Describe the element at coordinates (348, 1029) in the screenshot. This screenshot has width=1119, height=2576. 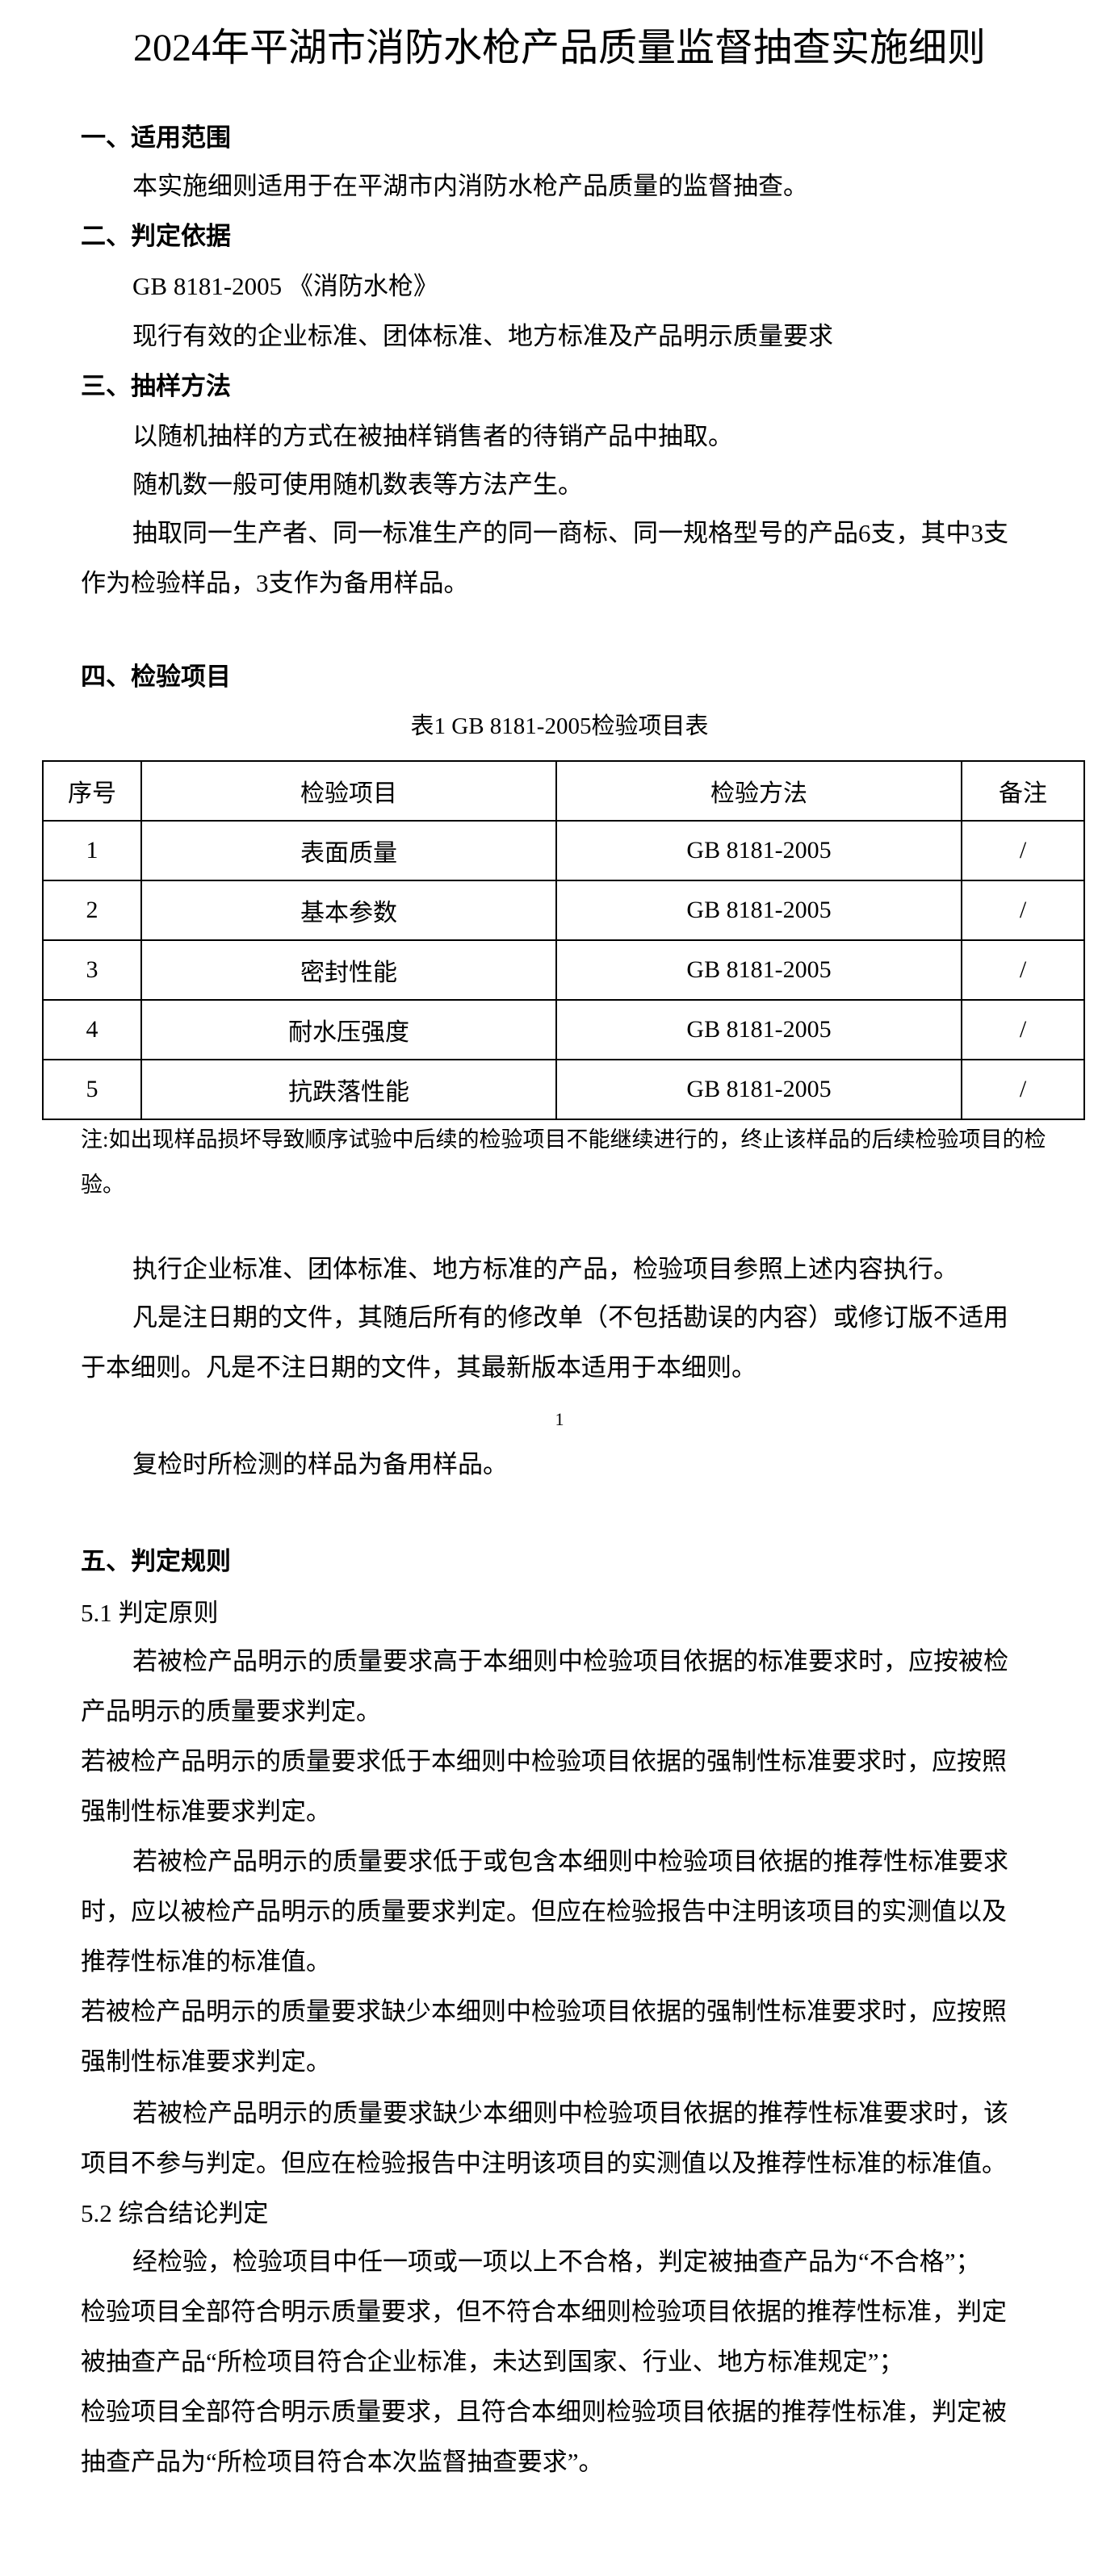
I see `table-cell: 耐水压强度` at that location.